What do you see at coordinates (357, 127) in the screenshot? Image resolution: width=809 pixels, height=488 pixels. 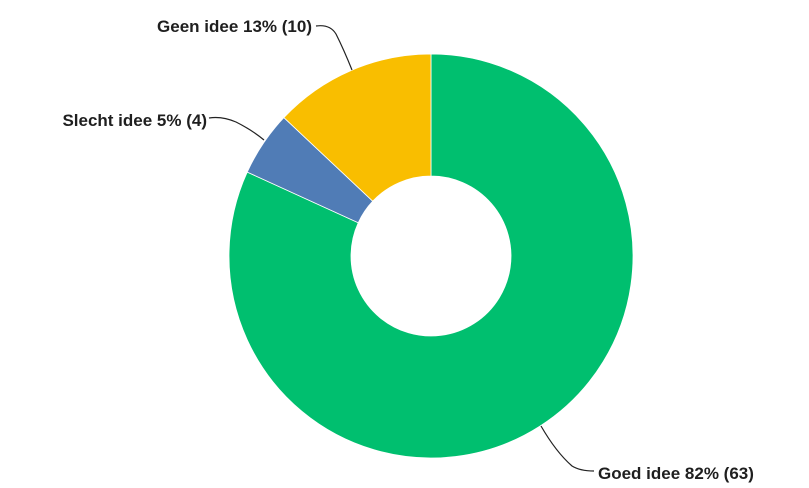 I see `slice-geen-idee` at bounding box center [357, 127].